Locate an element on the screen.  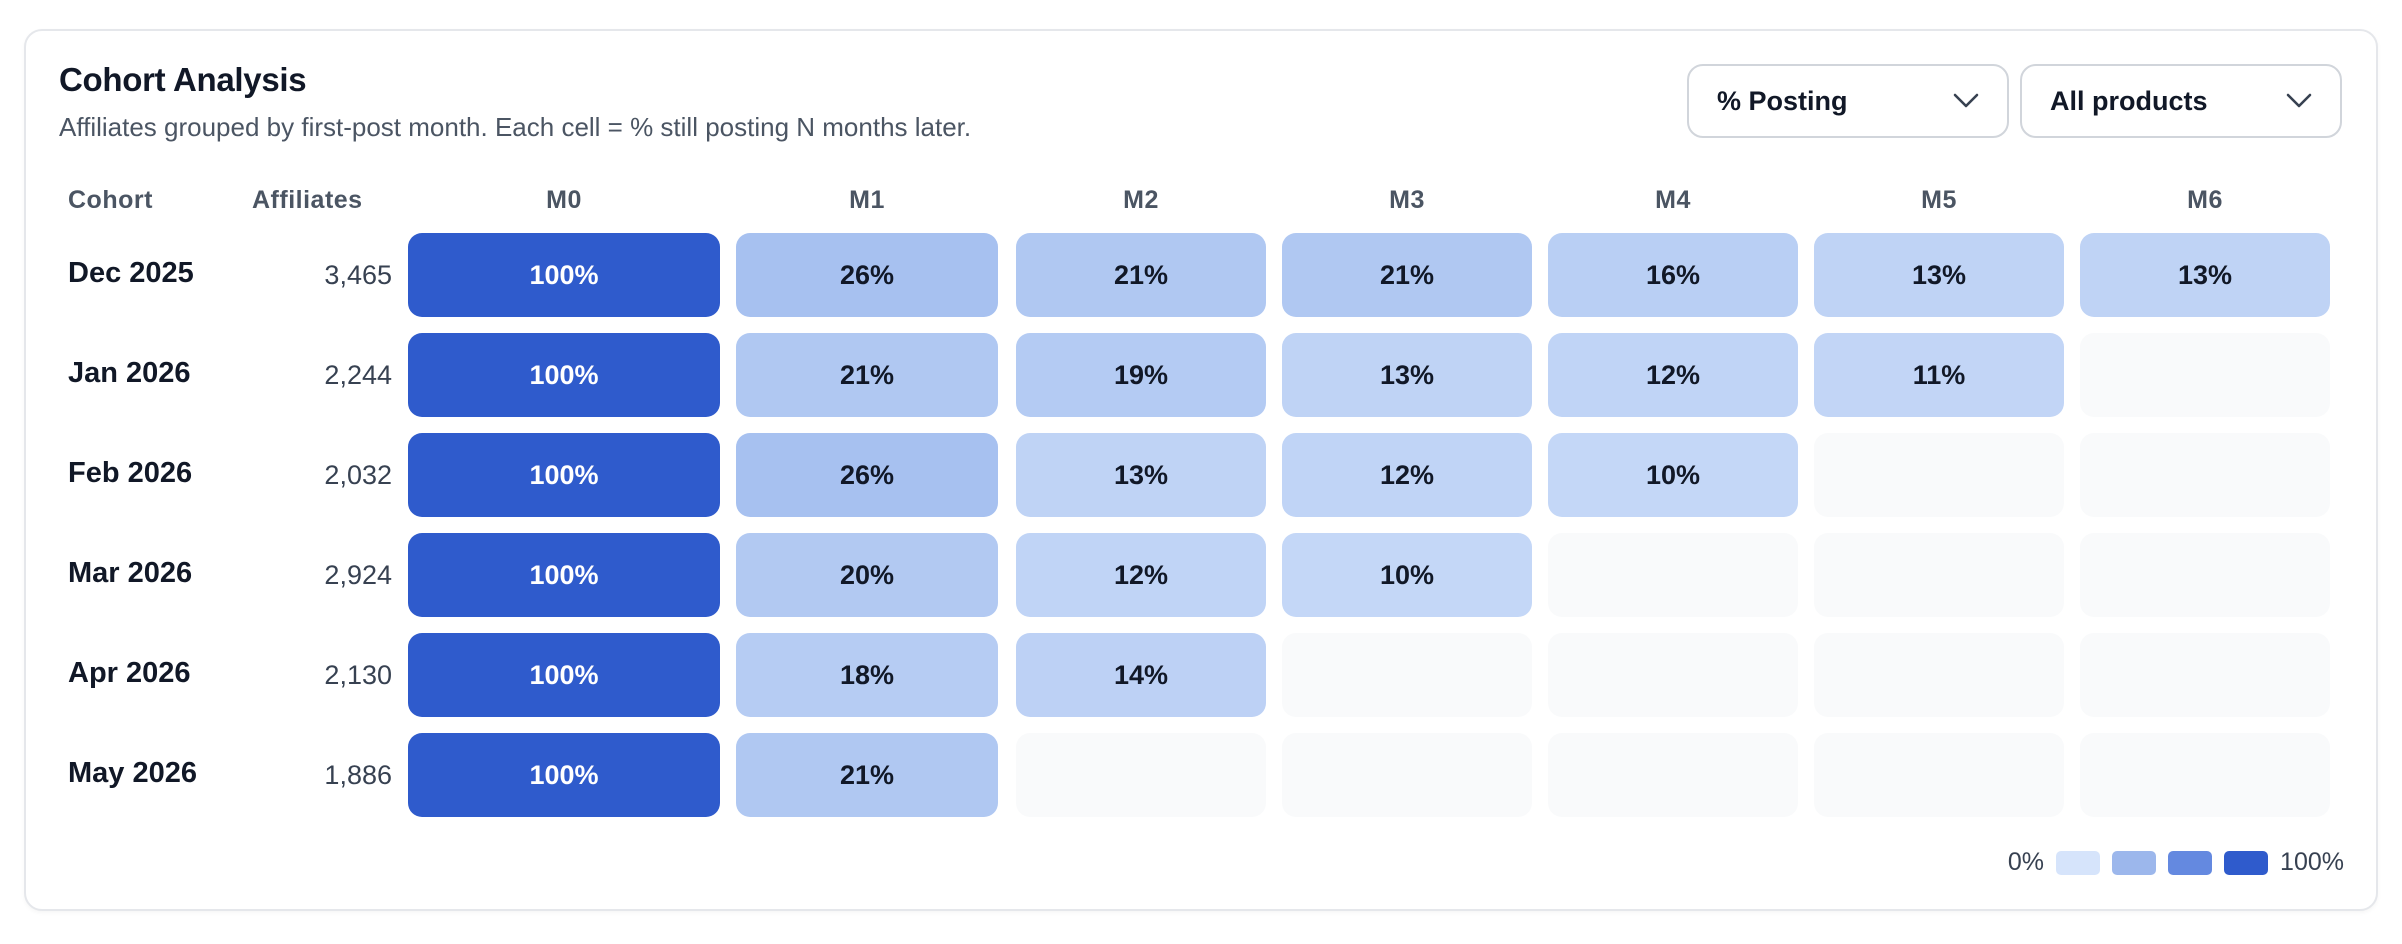
metric-select: % Posting is located at coordinates (1848, 101).